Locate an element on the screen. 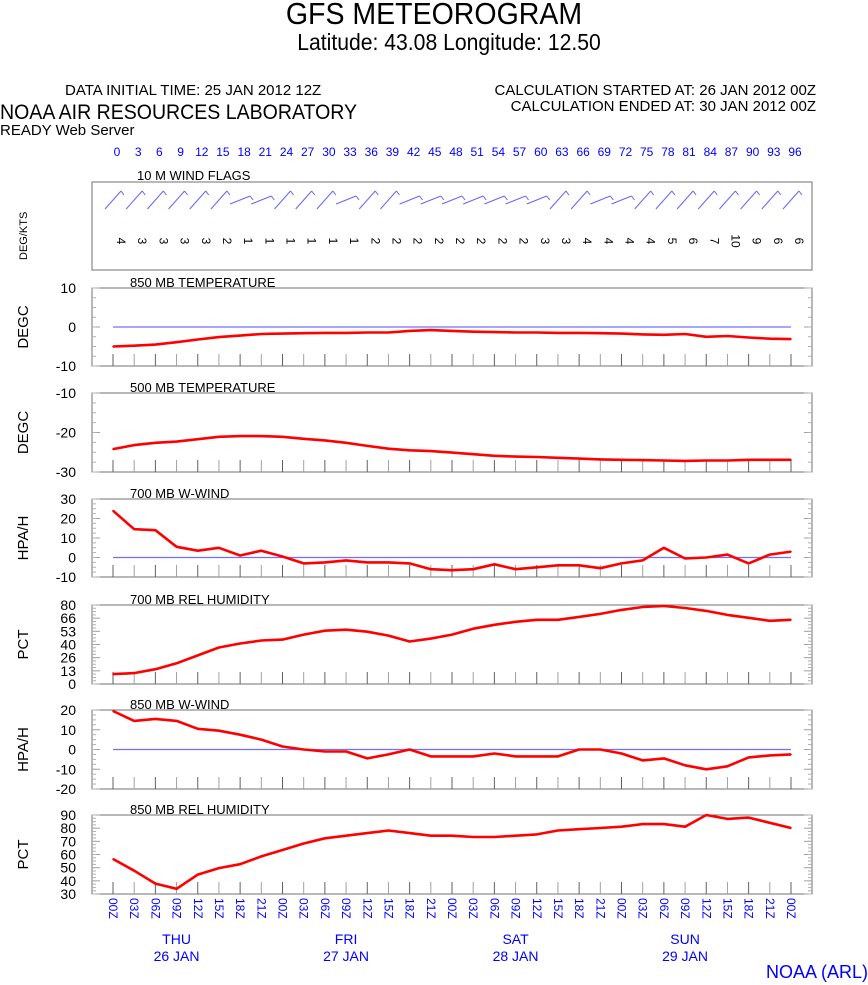 The width and height of the screenshot is (868, 985). utc-time-label: 06Z is located at coordinates (494, 908).